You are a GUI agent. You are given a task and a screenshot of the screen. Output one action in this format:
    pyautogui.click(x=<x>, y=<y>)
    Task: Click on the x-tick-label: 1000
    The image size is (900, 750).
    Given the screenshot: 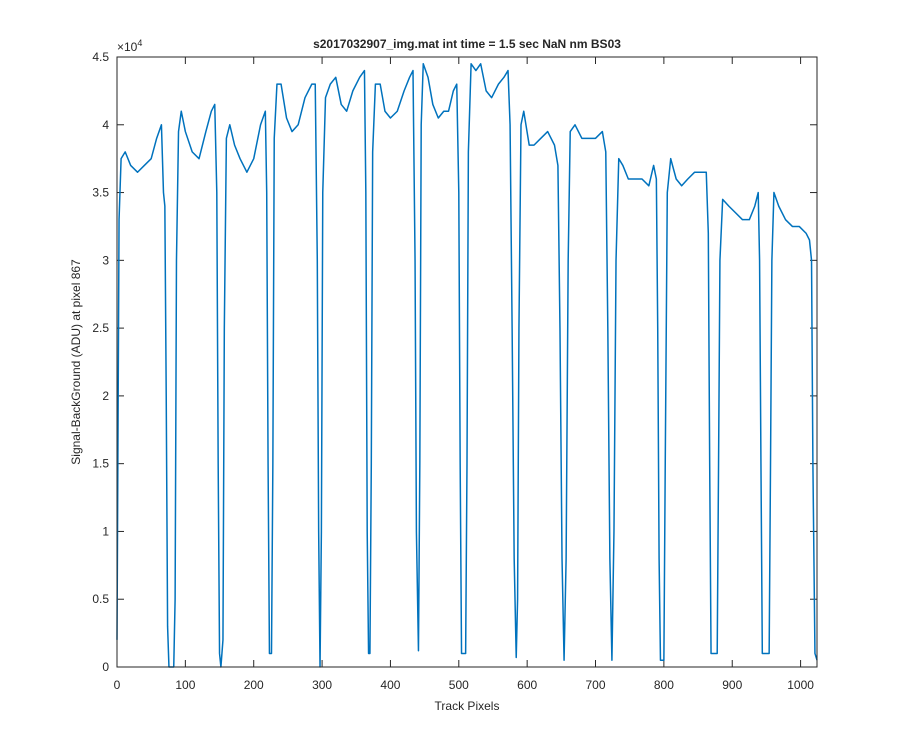 What is the action you would take?
    pyautogui.click(x=800, y=685)
    